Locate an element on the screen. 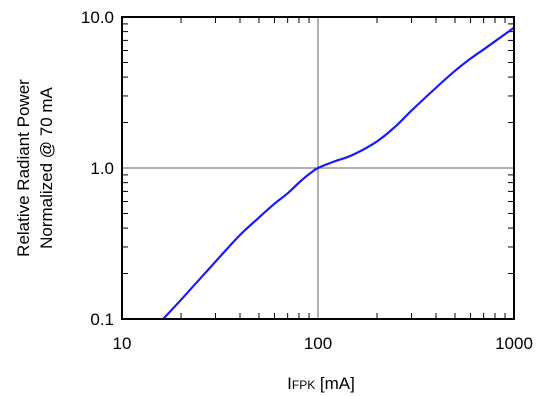 The width and height of the screenshot is (545, 396). x-axis-title: IFPK [mA] is located at coordinates (321, 383).